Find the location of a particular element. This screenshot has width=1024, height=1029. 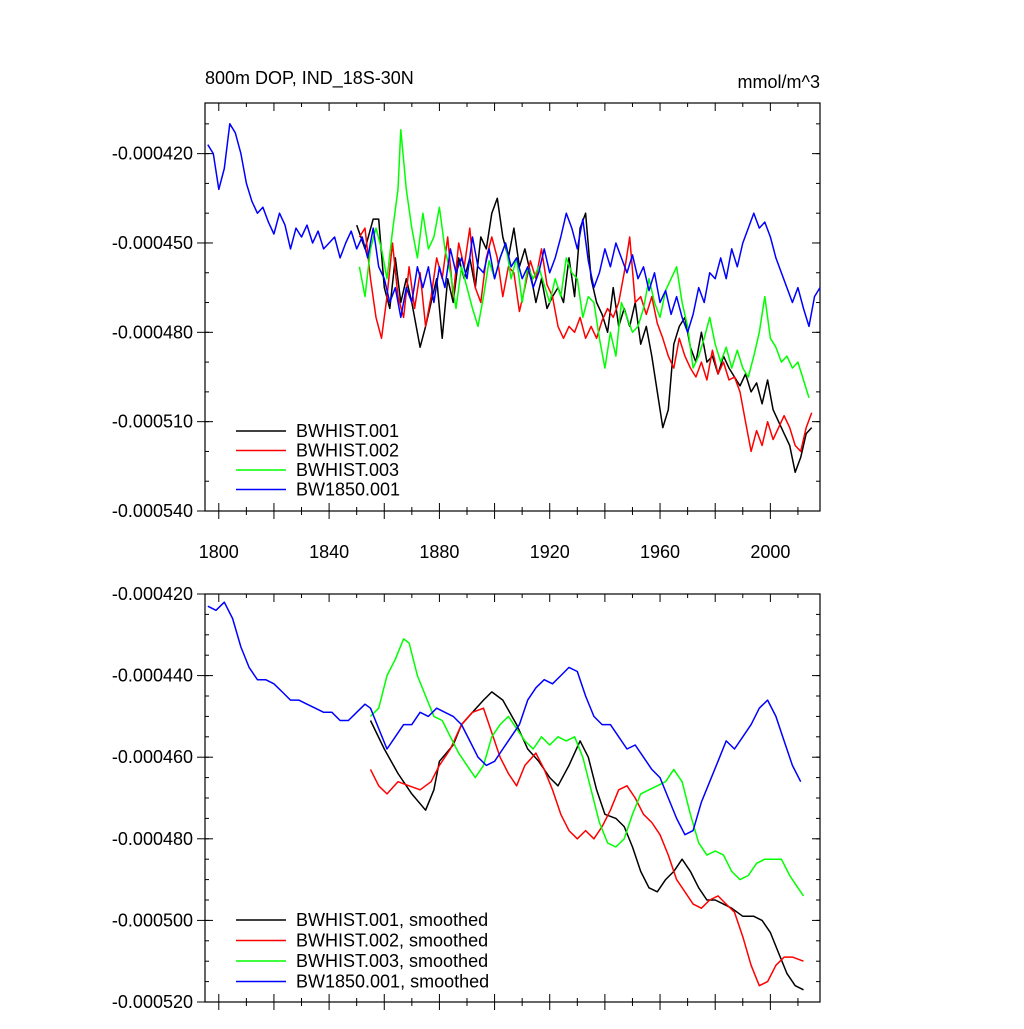

y-tick-label: -0.000540 is located at coordinates (152, 511).